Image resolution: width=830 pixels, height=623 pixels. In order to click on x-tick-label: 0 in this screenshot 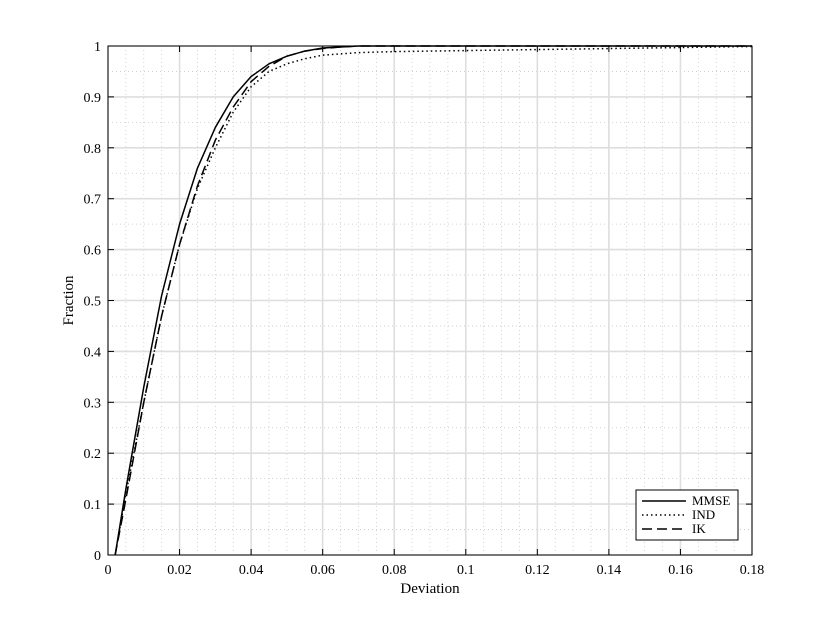, I will do `click(108, 570)`.